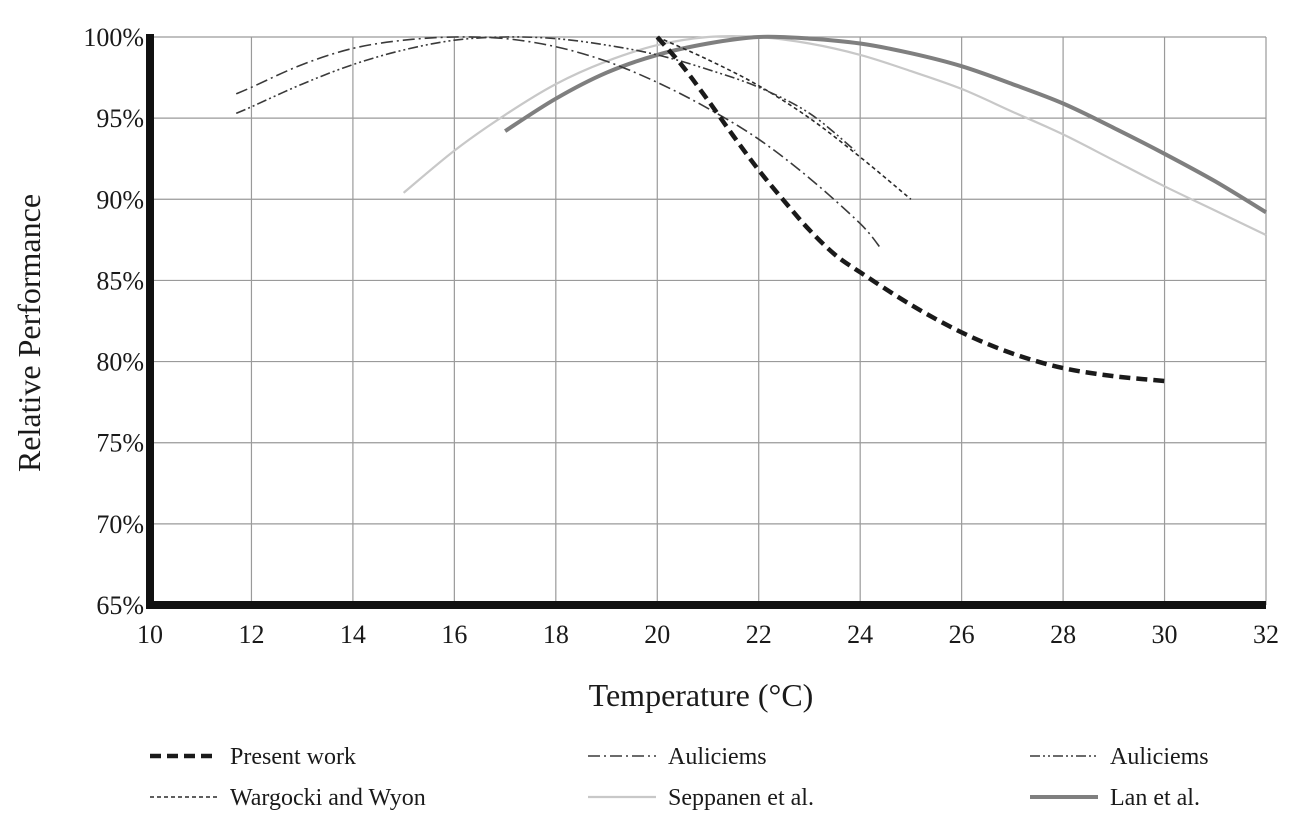  Describe the element at coordinates (962, 634) in the screenshot. I see `x-tick-label: 26` at that location.